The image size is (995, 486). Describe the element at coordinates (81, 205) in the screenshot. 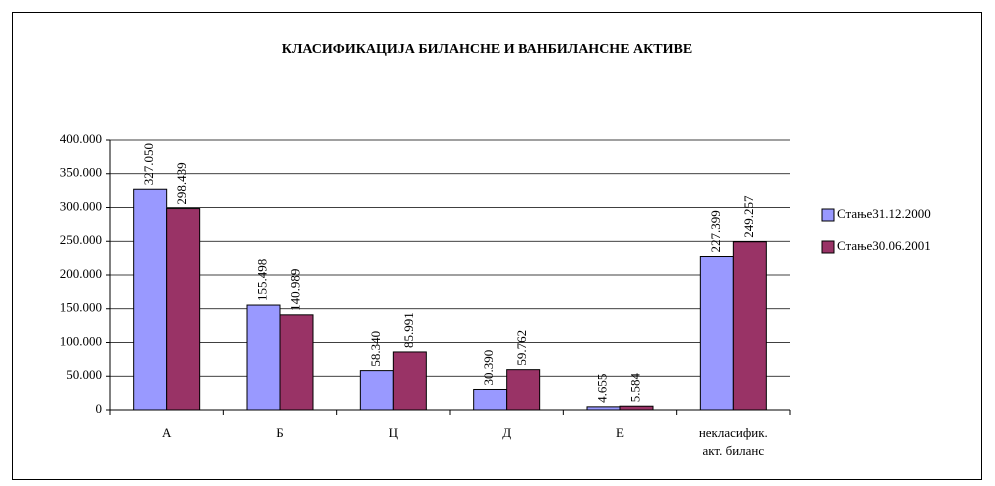

I see `y-tick-label: 300.000` at that location.